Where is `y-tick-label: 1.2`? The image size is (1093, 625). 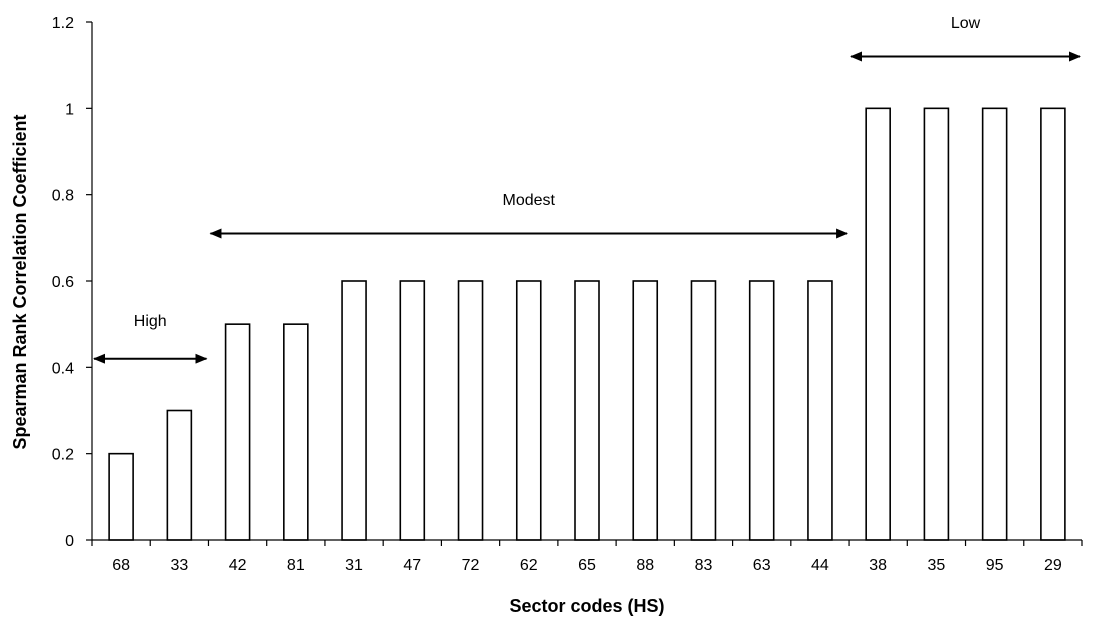 y-tick-label: 1.2 is located at coordinates (63, 23).